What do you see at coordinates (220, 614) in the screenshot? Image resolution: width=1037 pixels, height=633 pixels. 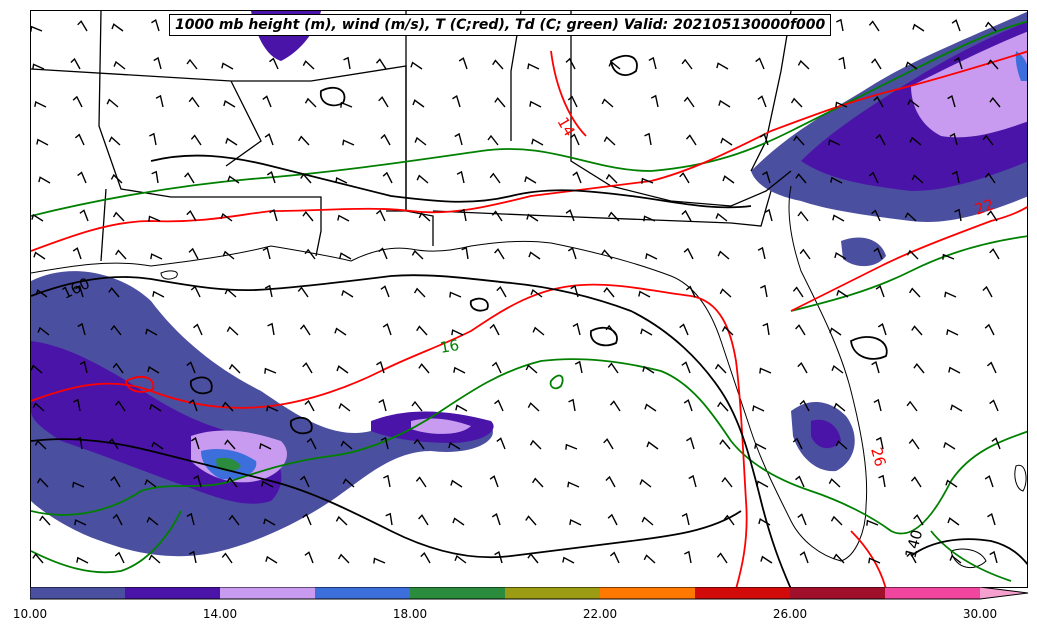 I see `colorbar-tick-label: 14.00` at bounding box center [220, 614].